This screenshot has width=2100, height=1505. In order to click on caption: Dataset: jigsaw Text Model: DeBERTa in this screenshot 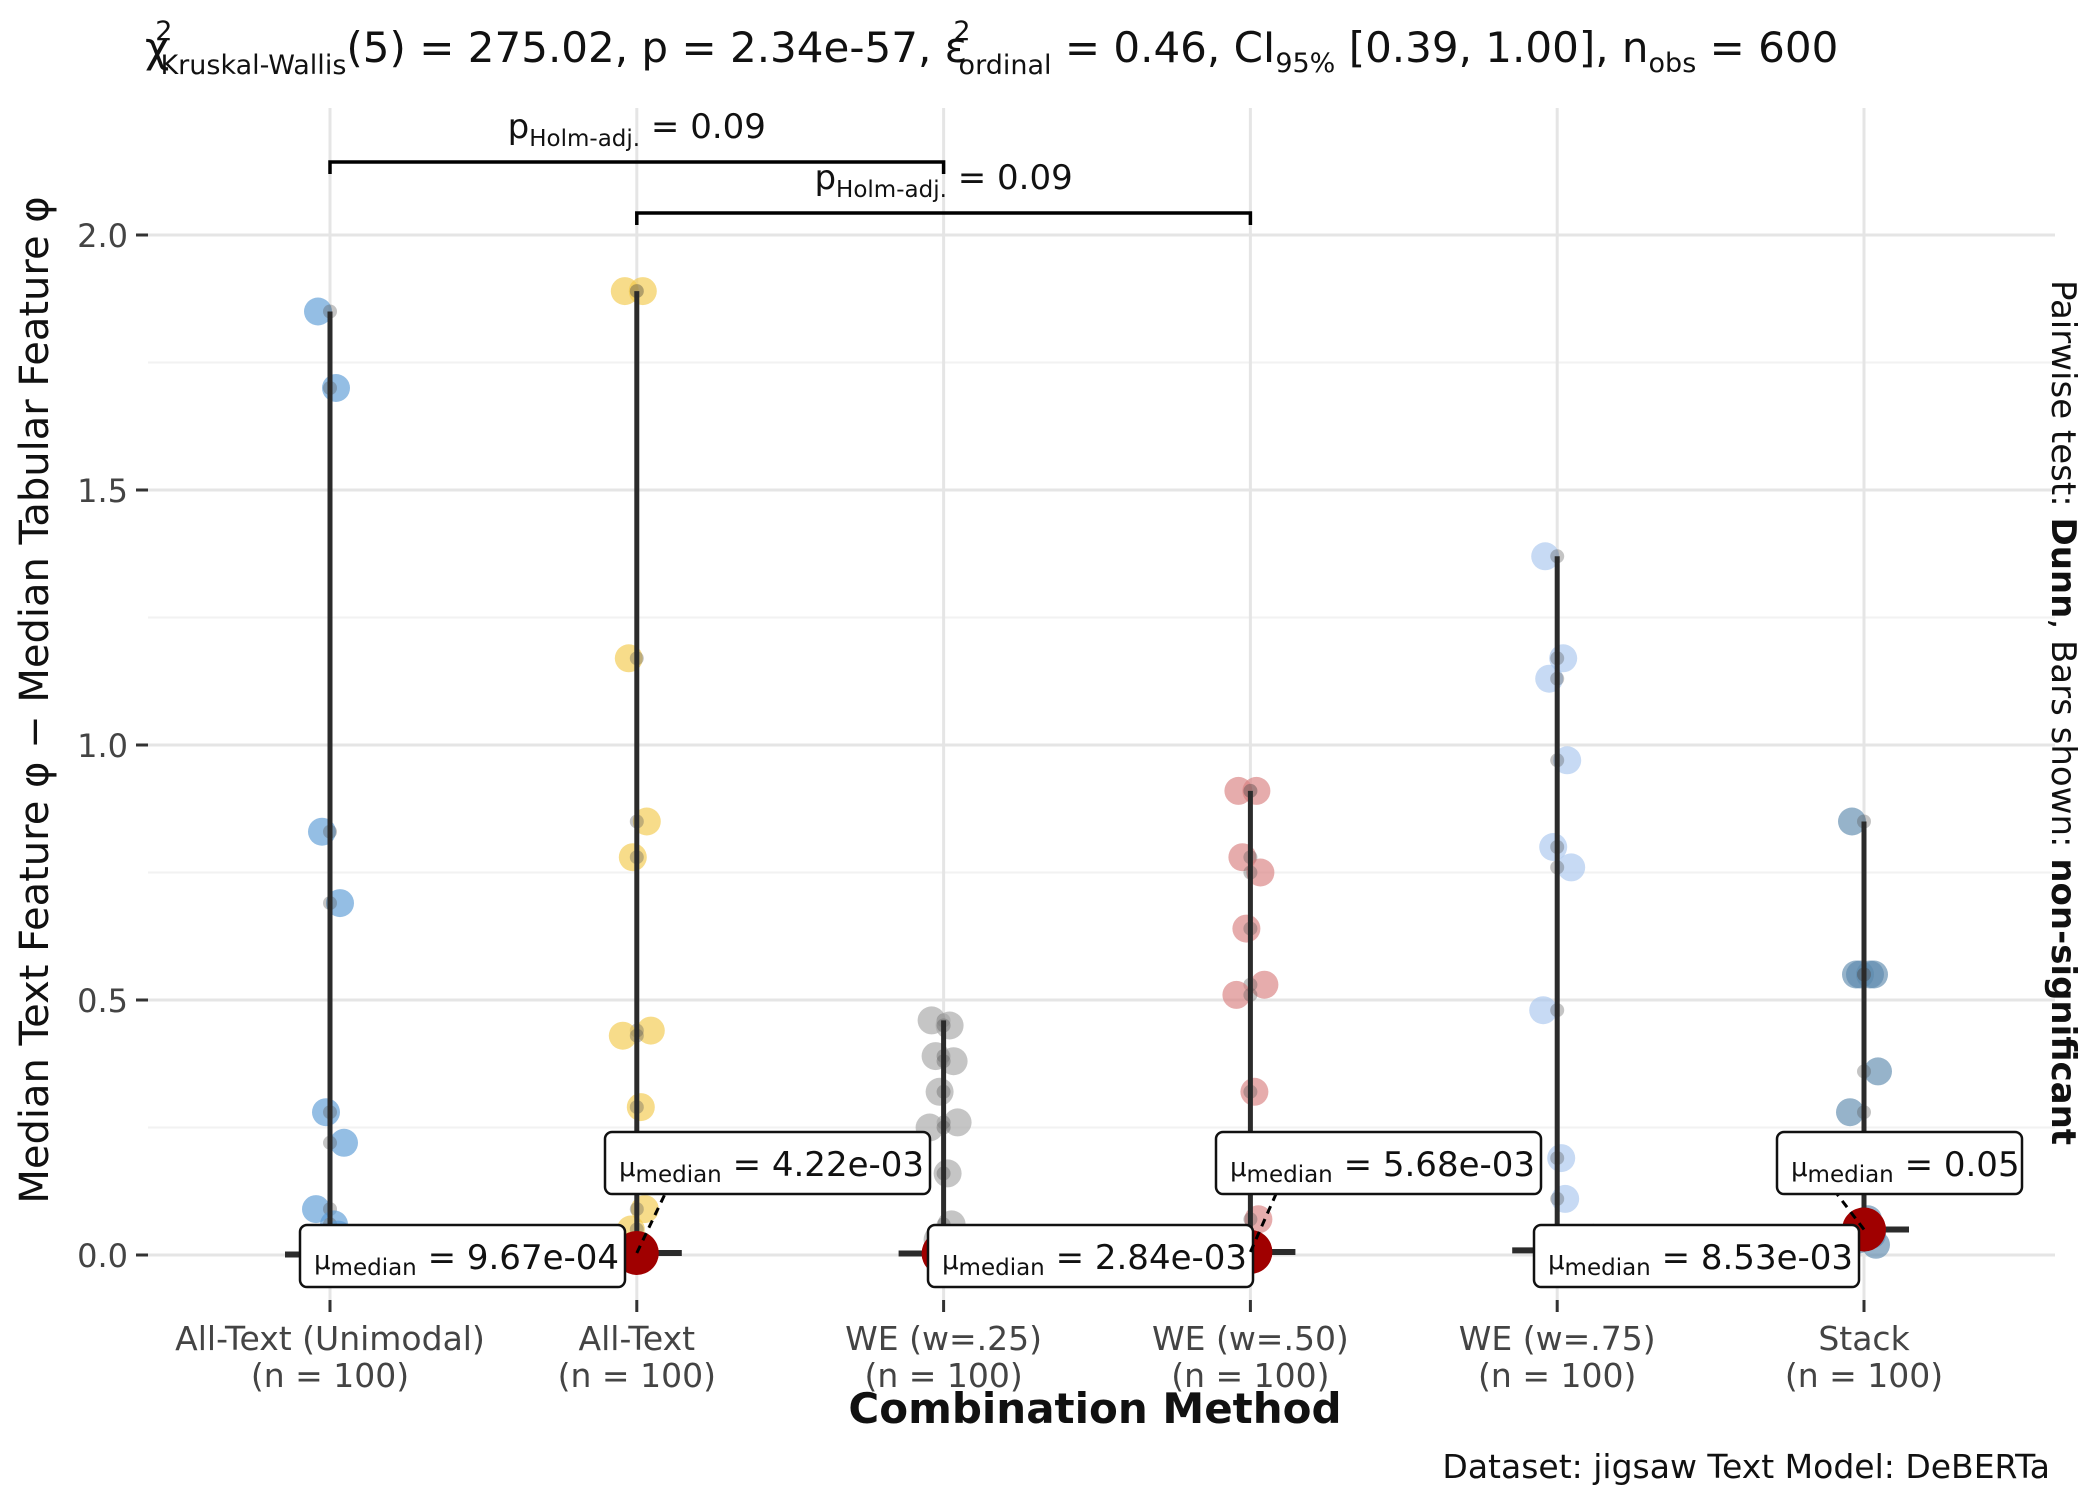, I will do `click(1746, 1466)`.